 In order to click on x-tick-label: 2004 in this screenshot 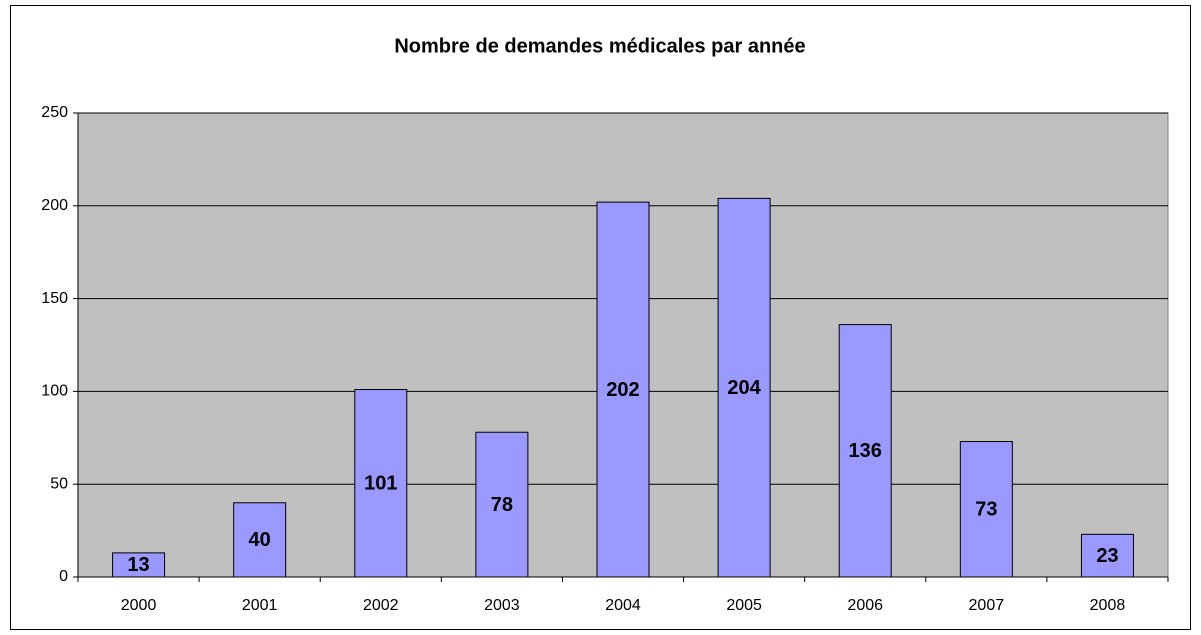, I will do `click(623, 605)`.